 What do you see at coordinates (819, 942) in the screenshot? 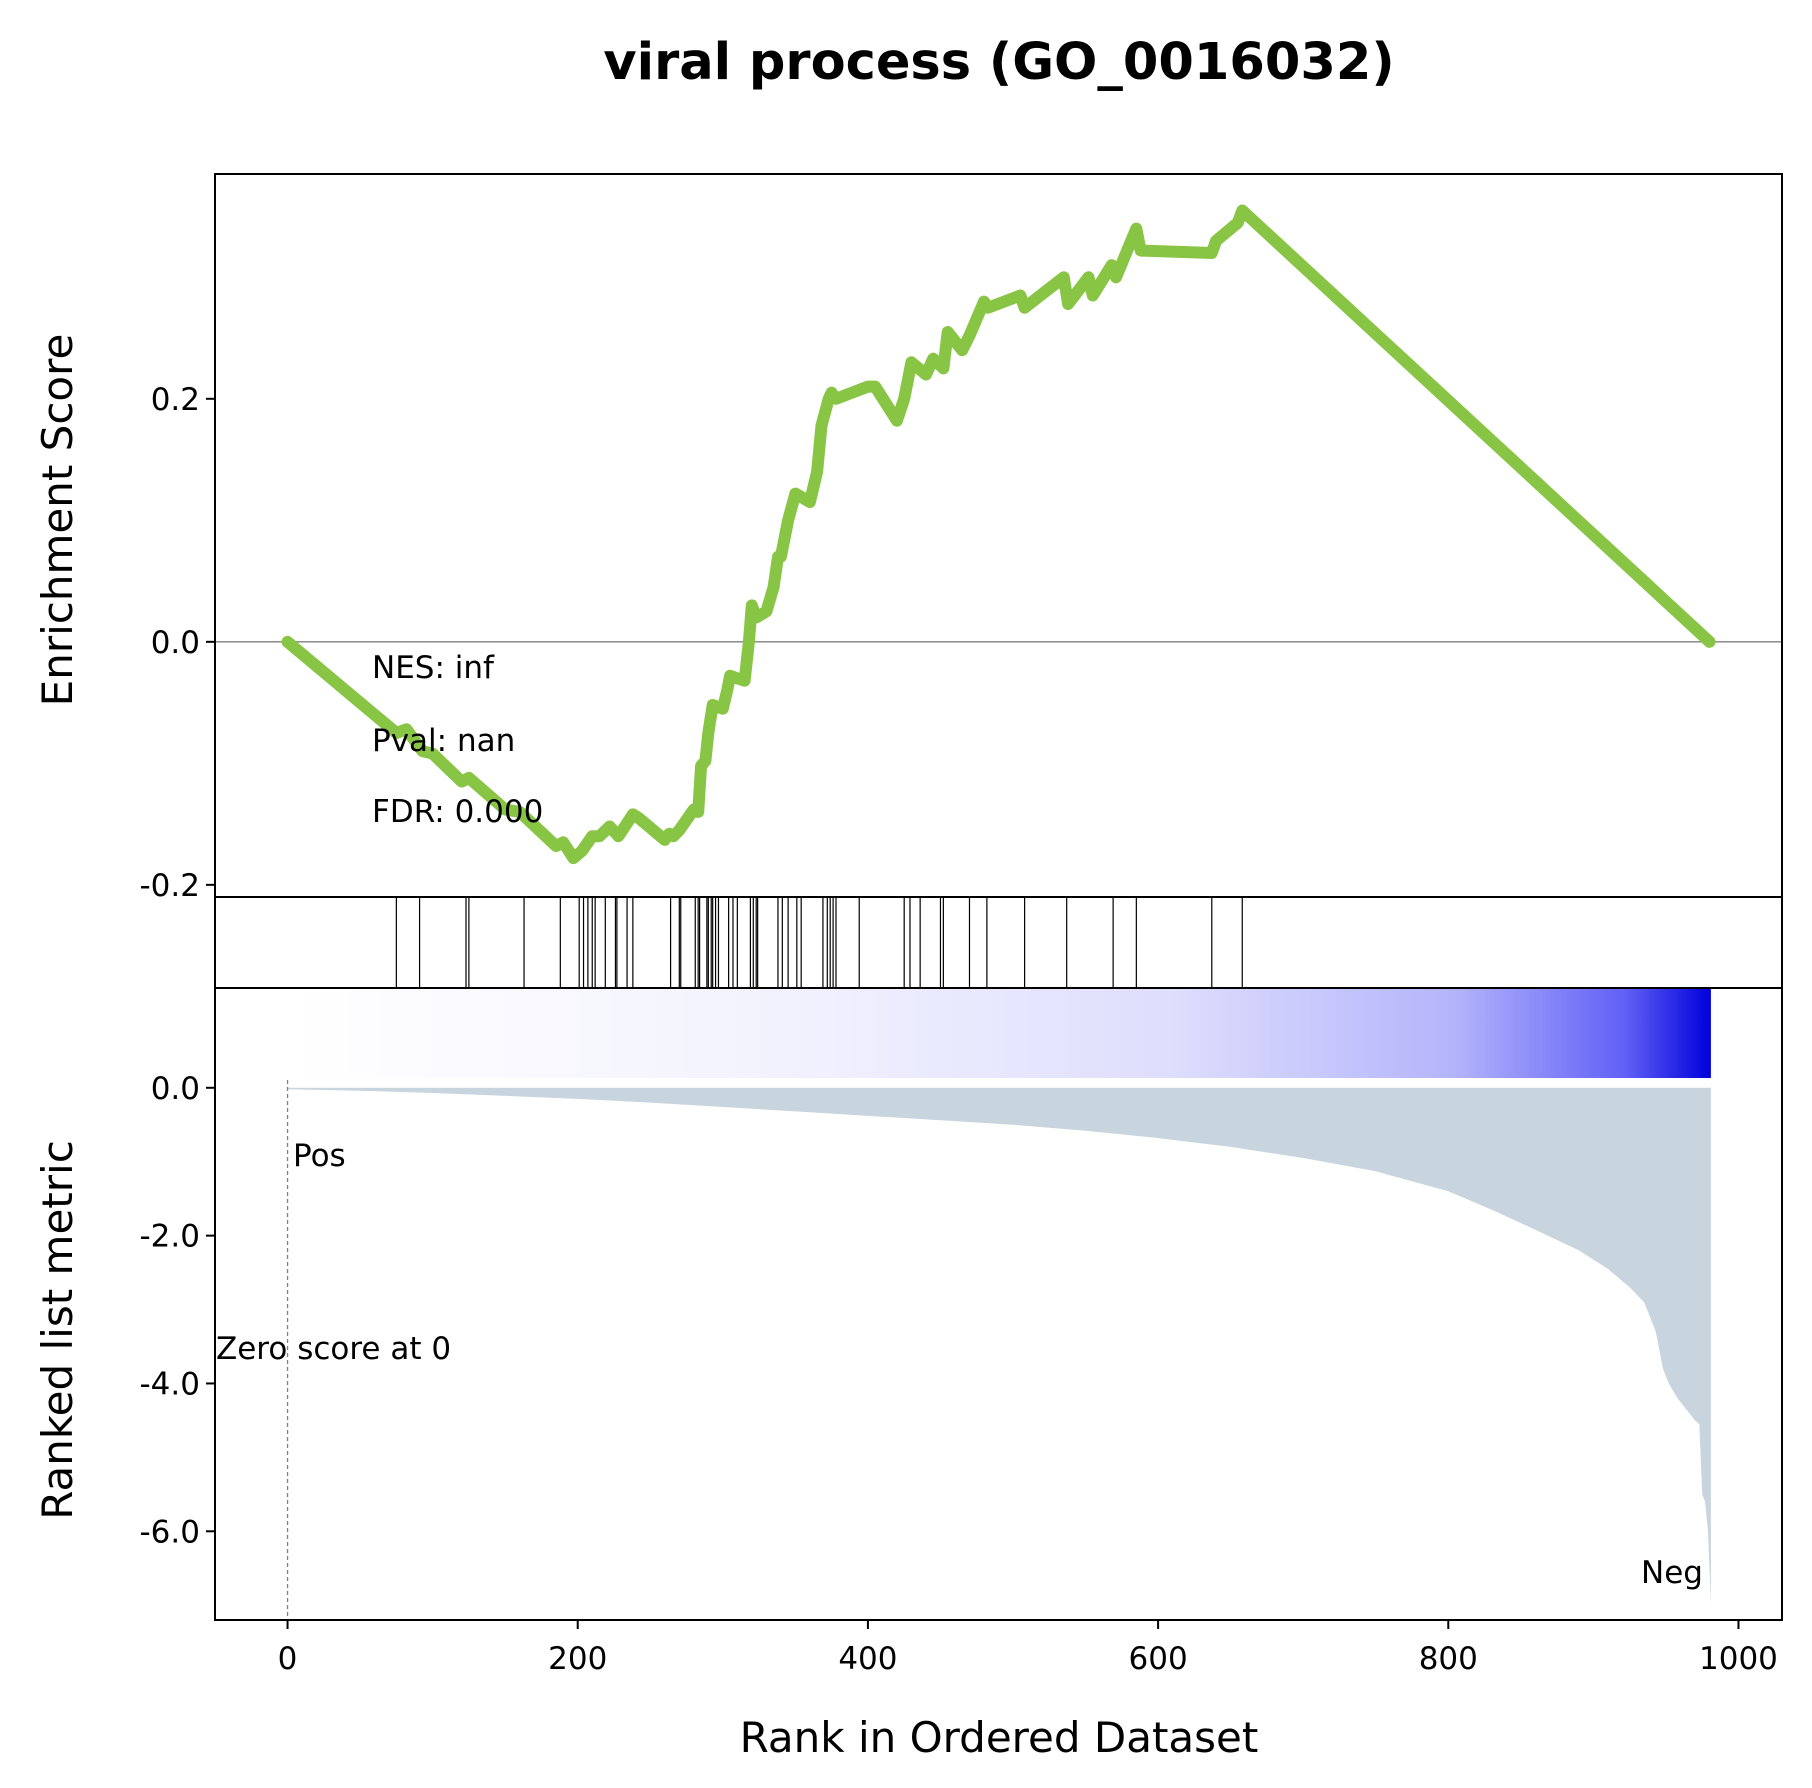
I see `hit-marks` at bounding box center [819, 942].